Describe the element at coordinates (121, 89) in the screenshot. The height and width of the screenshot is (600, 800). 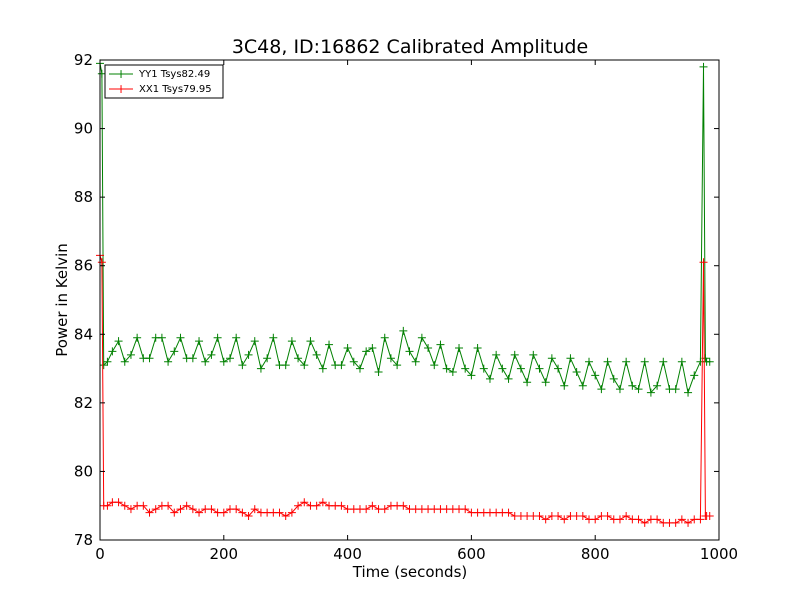
I see `legend-marker-xx1: +` at that location.